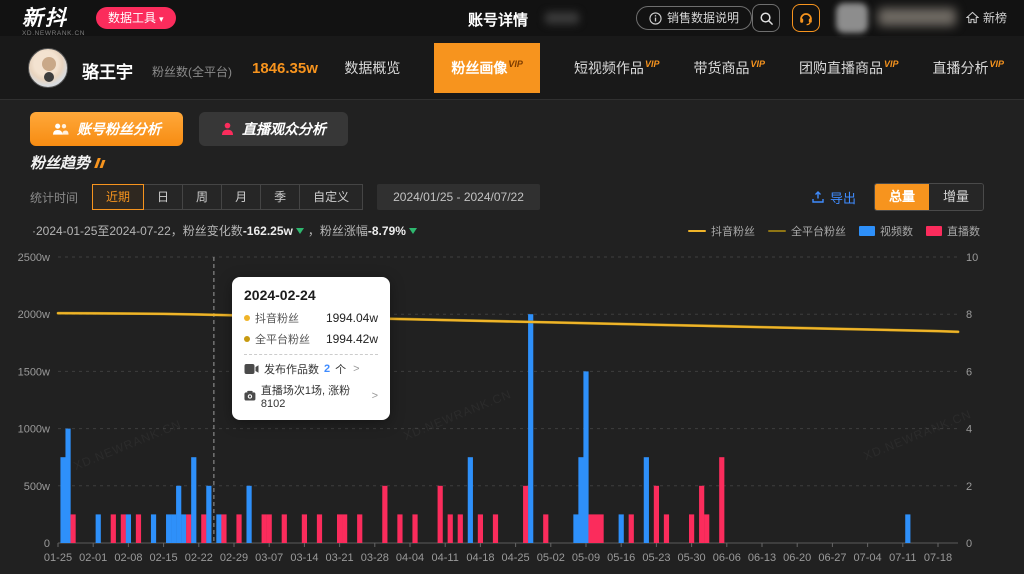  What do you see at coordinates (818, 232) in the screenshot?
I see `legend-label: 全平台粉丝` at bounding box center [818, 232].